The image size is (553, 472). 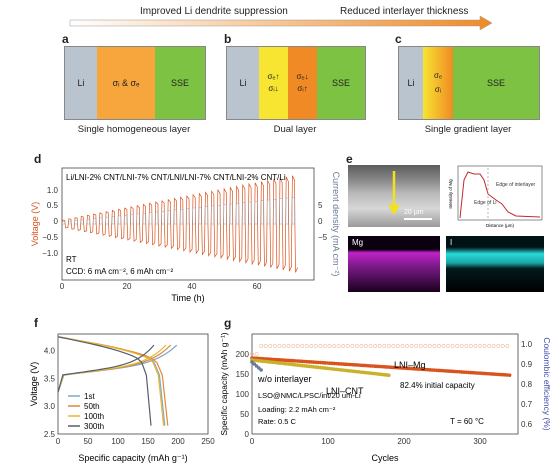 I want to click on panel-b-layer1: σₑ↑ σᵢ↓, so click(x=273, y=83).